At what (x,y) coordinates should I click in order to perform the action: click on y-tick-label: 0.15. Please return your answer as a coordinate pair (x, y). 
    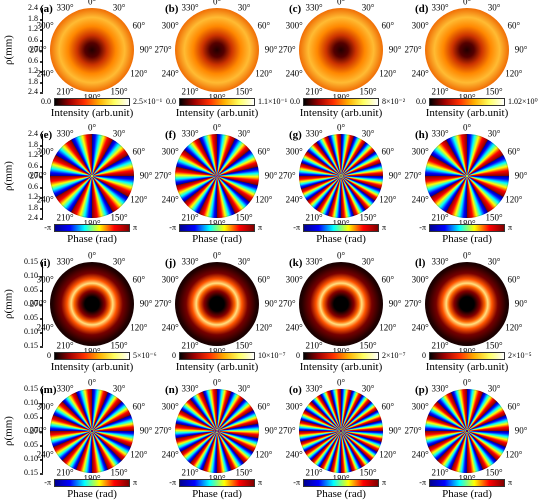
    Looking at the image, I should click on (31, 472).